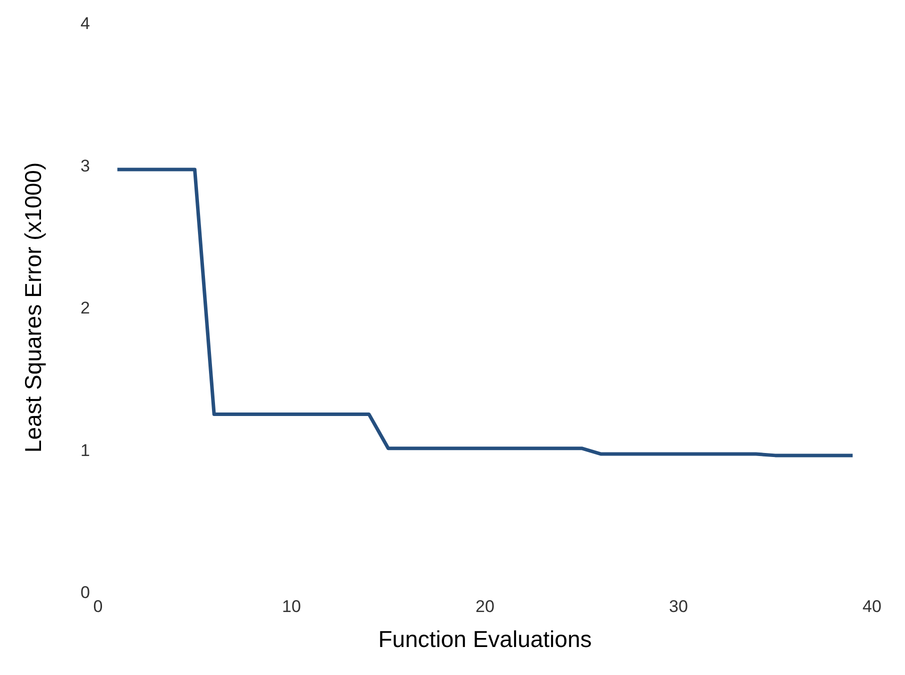 The width and height of the screenshot is (905, 675). I want to click on x-tick-label: 0, so click(98, 606).